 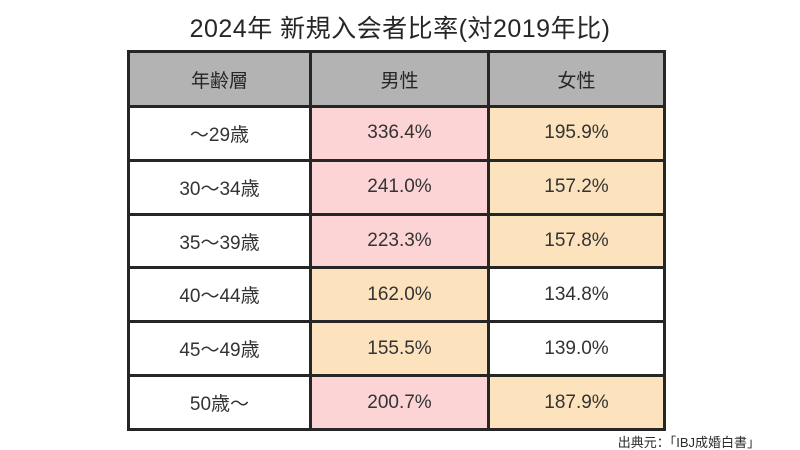 I want to click on header-row: 年齢層 男性 女性, so click(x=396, y=79).